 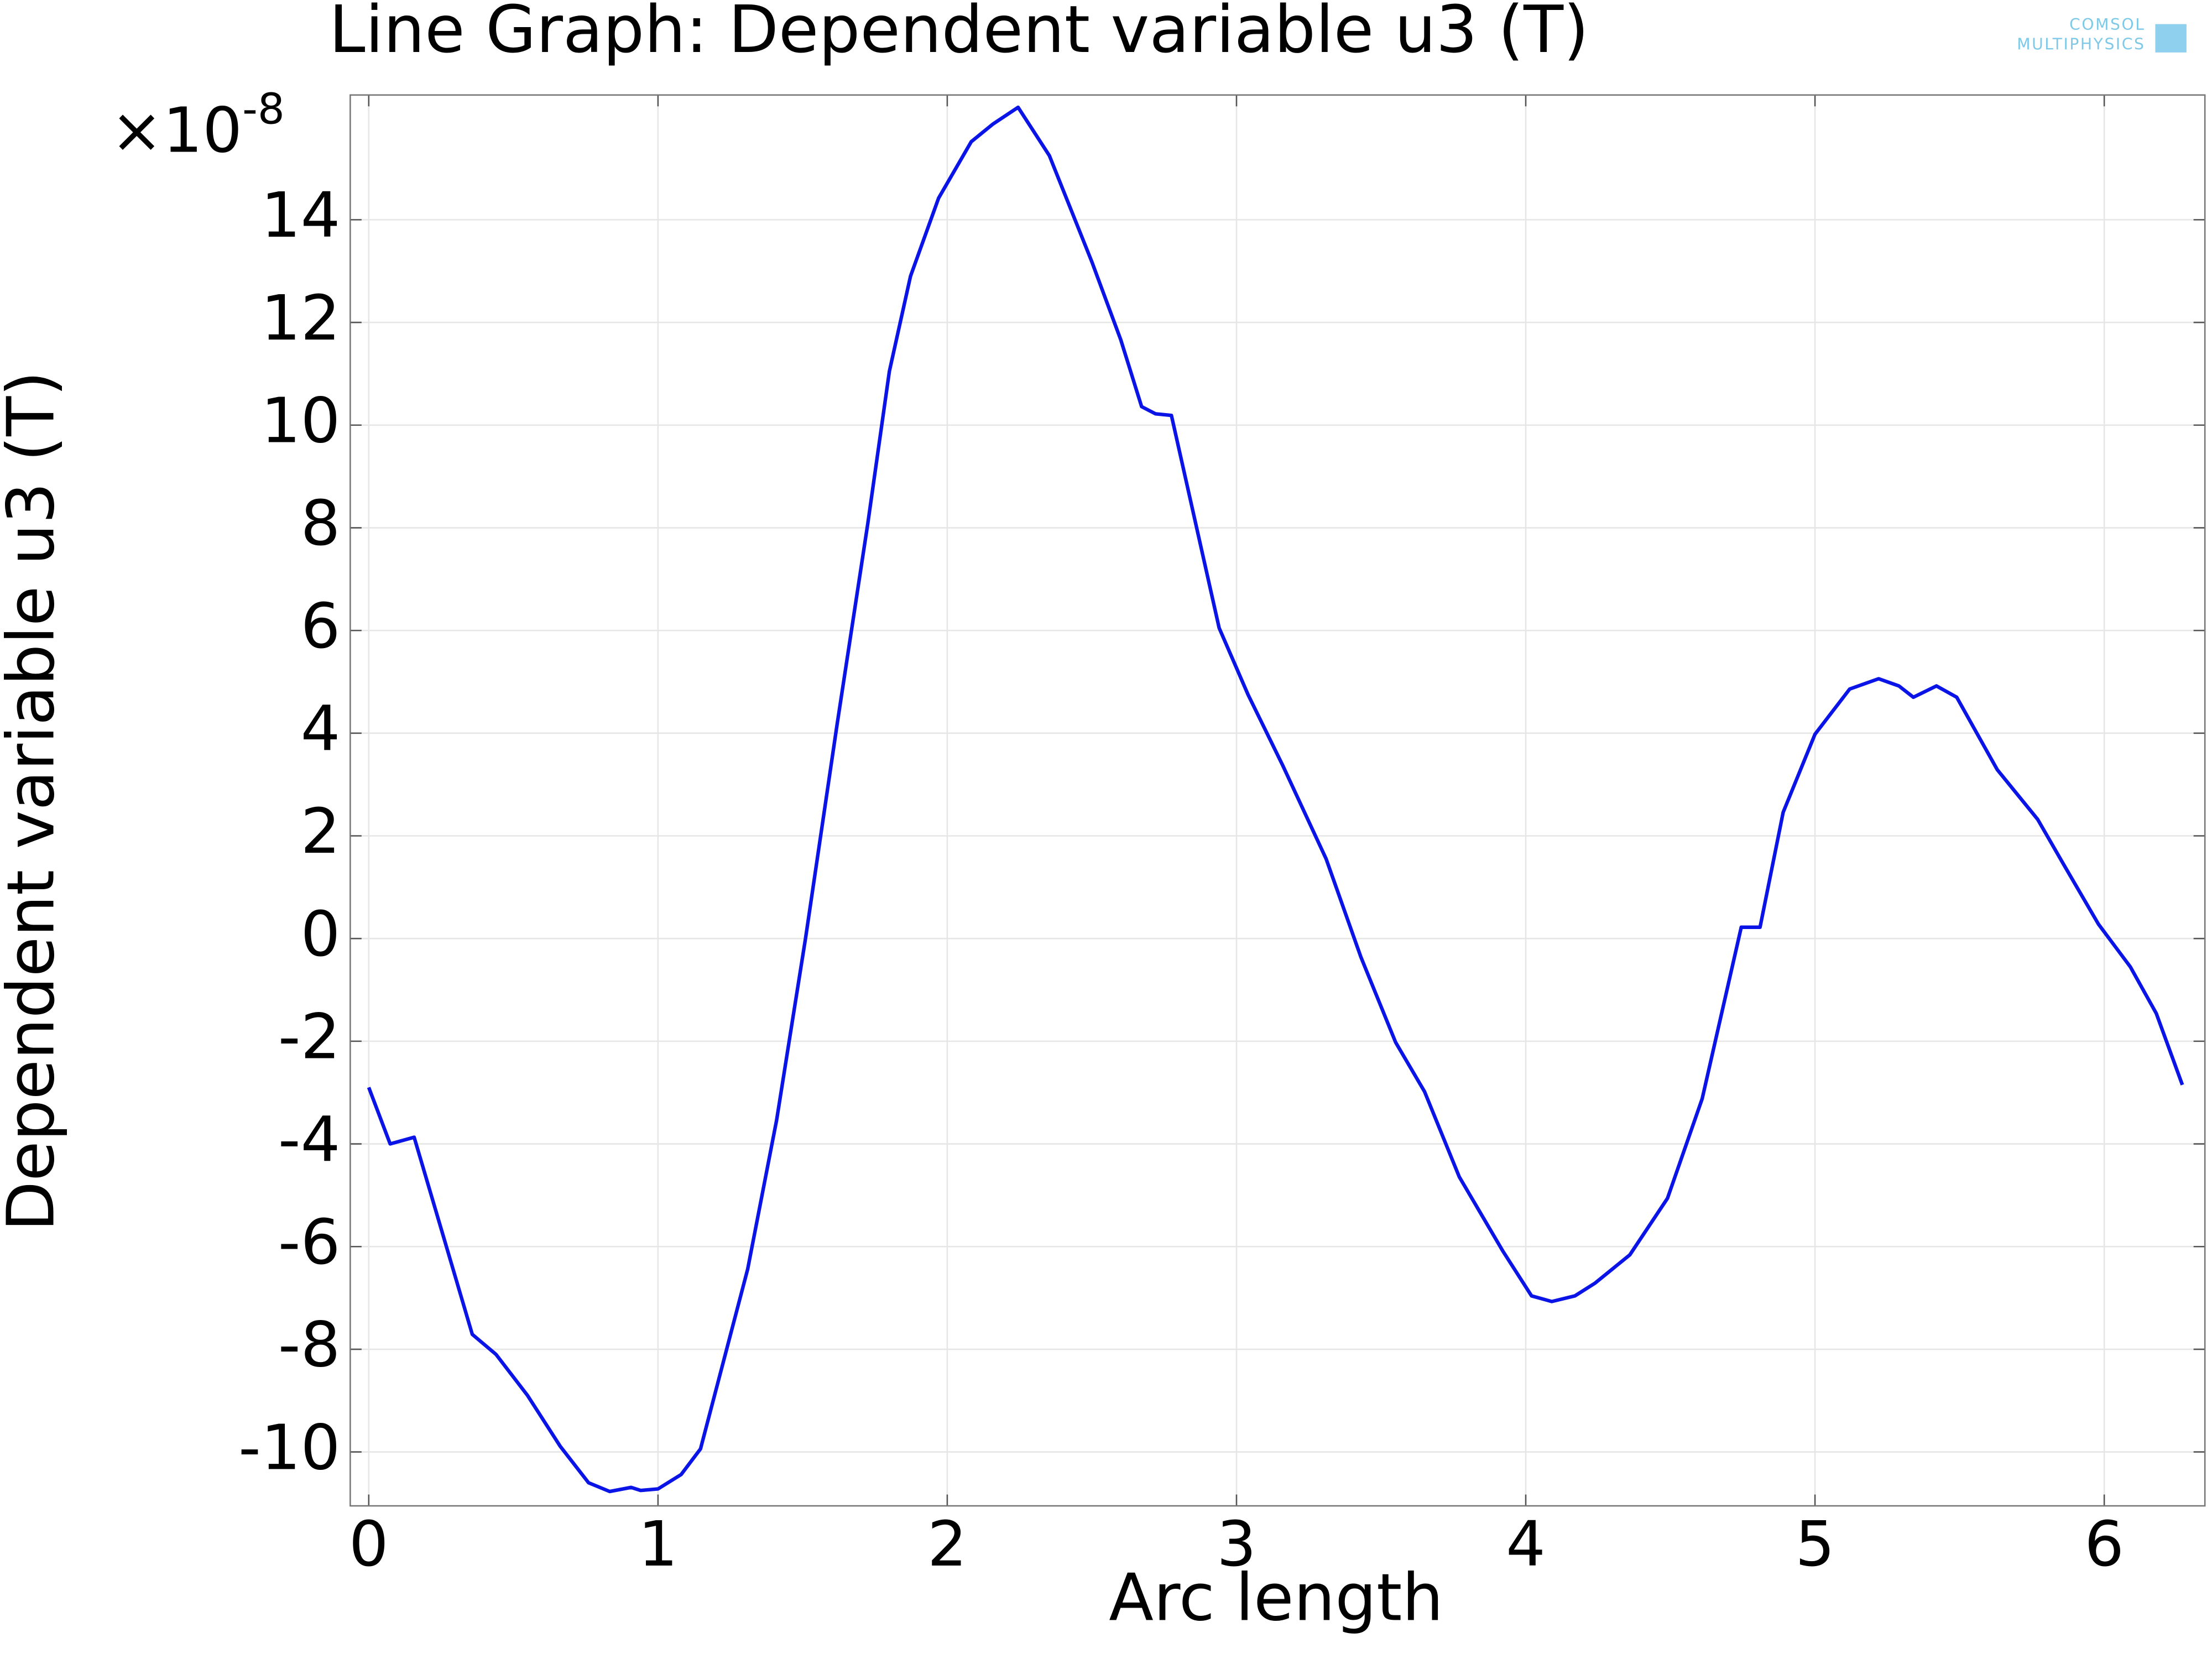 I want to click on x-tick-label: 1, so click(x=658, y=1544).